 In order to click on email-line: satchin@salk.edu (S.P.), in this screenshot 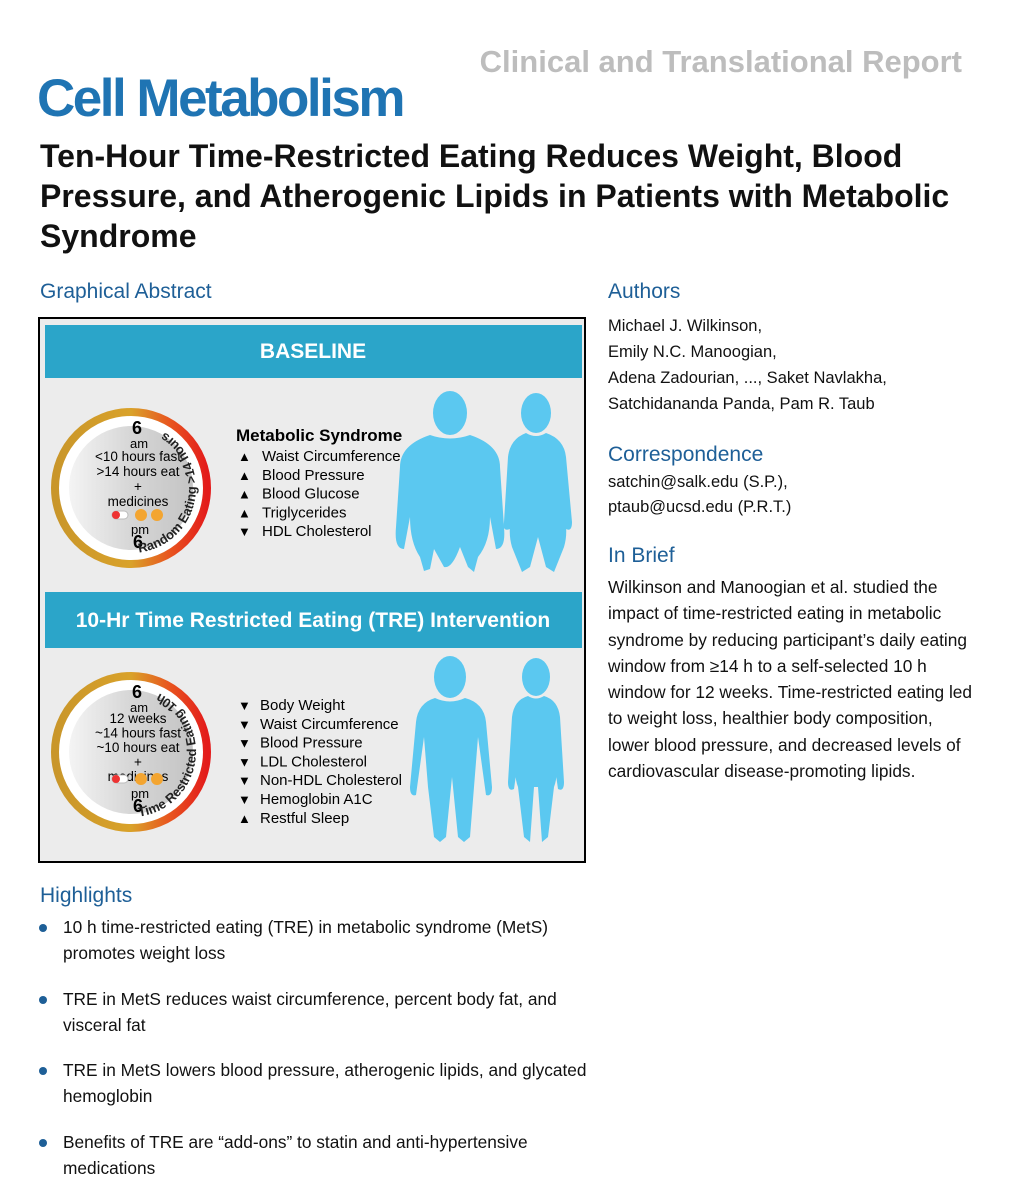, I will do `click(698, 482)`.